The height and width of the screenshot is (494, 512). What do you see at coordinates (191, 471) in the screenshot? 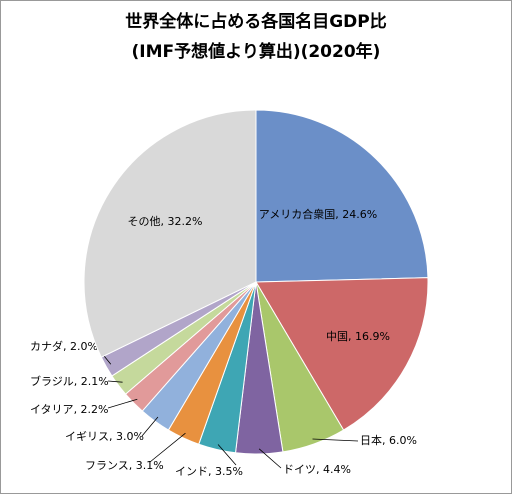
I see `category-label: インド` at bounding box center [191, 471].